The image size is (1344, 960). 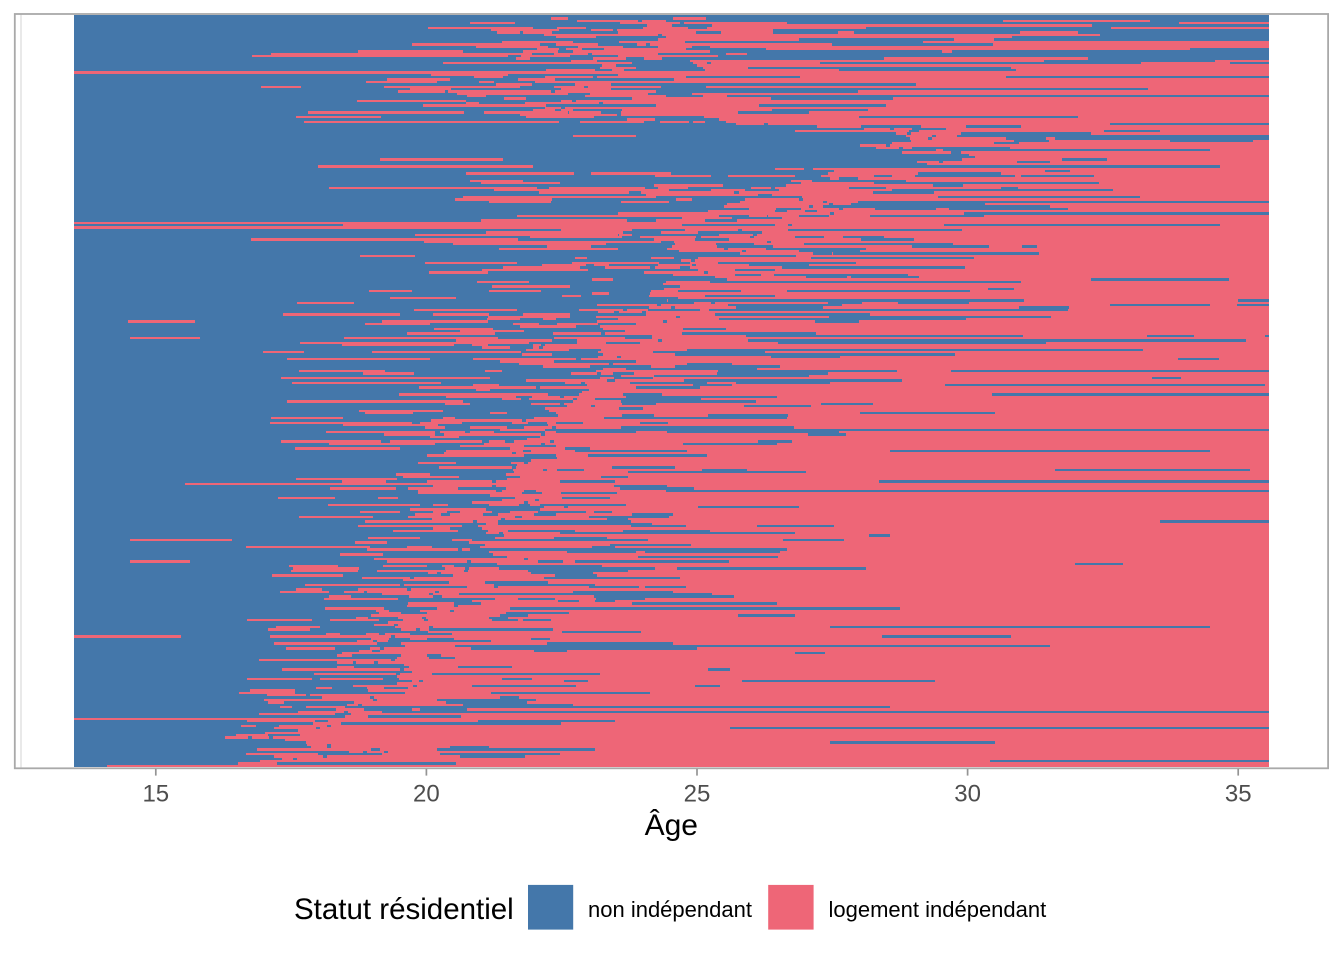 What do you see at coordinates (697, 794) in the screenshot?
I see `svg-text: 25` at bounding box center [697, 794].